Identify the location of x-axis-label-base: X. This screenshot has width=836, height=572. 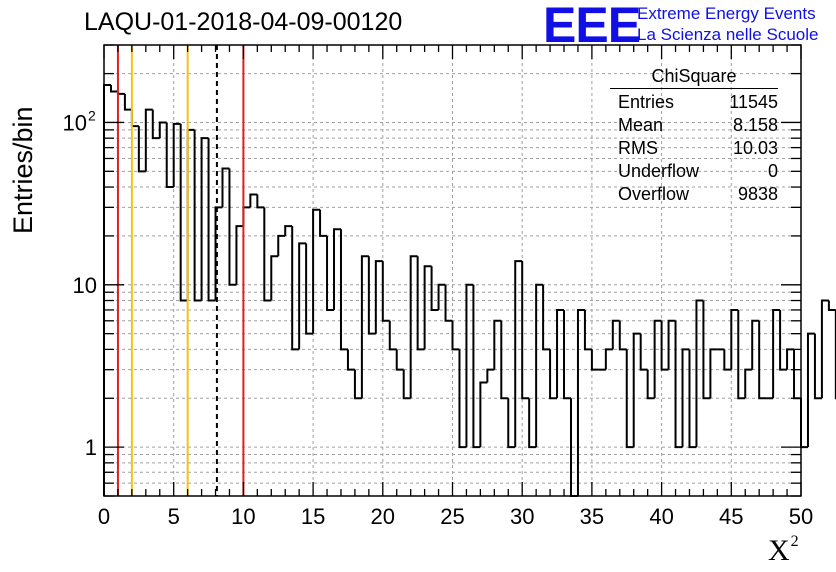
(779, 550).